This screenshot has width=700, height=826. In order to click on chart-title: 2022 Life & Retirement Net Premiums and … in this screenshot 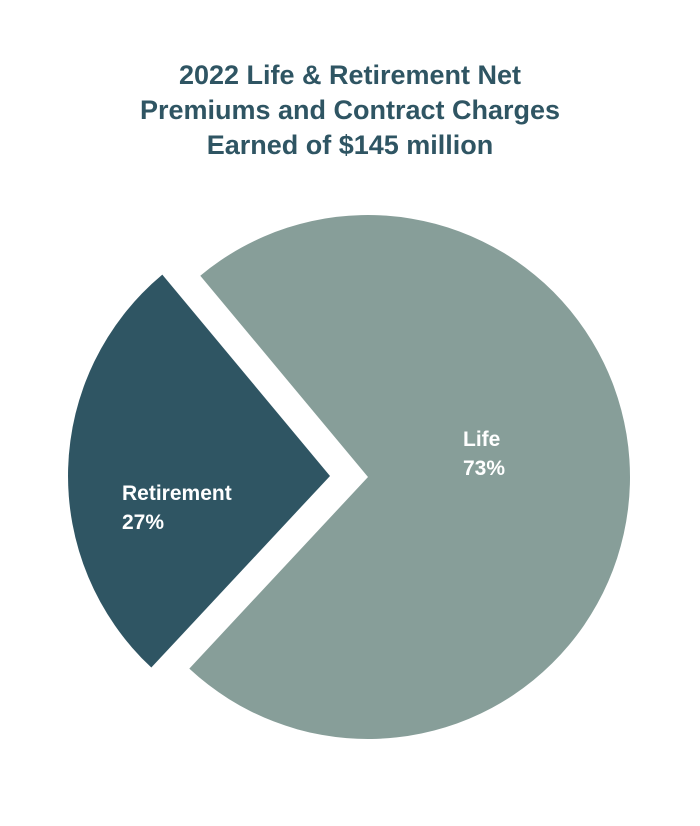, I will do `click(350, 110)`.